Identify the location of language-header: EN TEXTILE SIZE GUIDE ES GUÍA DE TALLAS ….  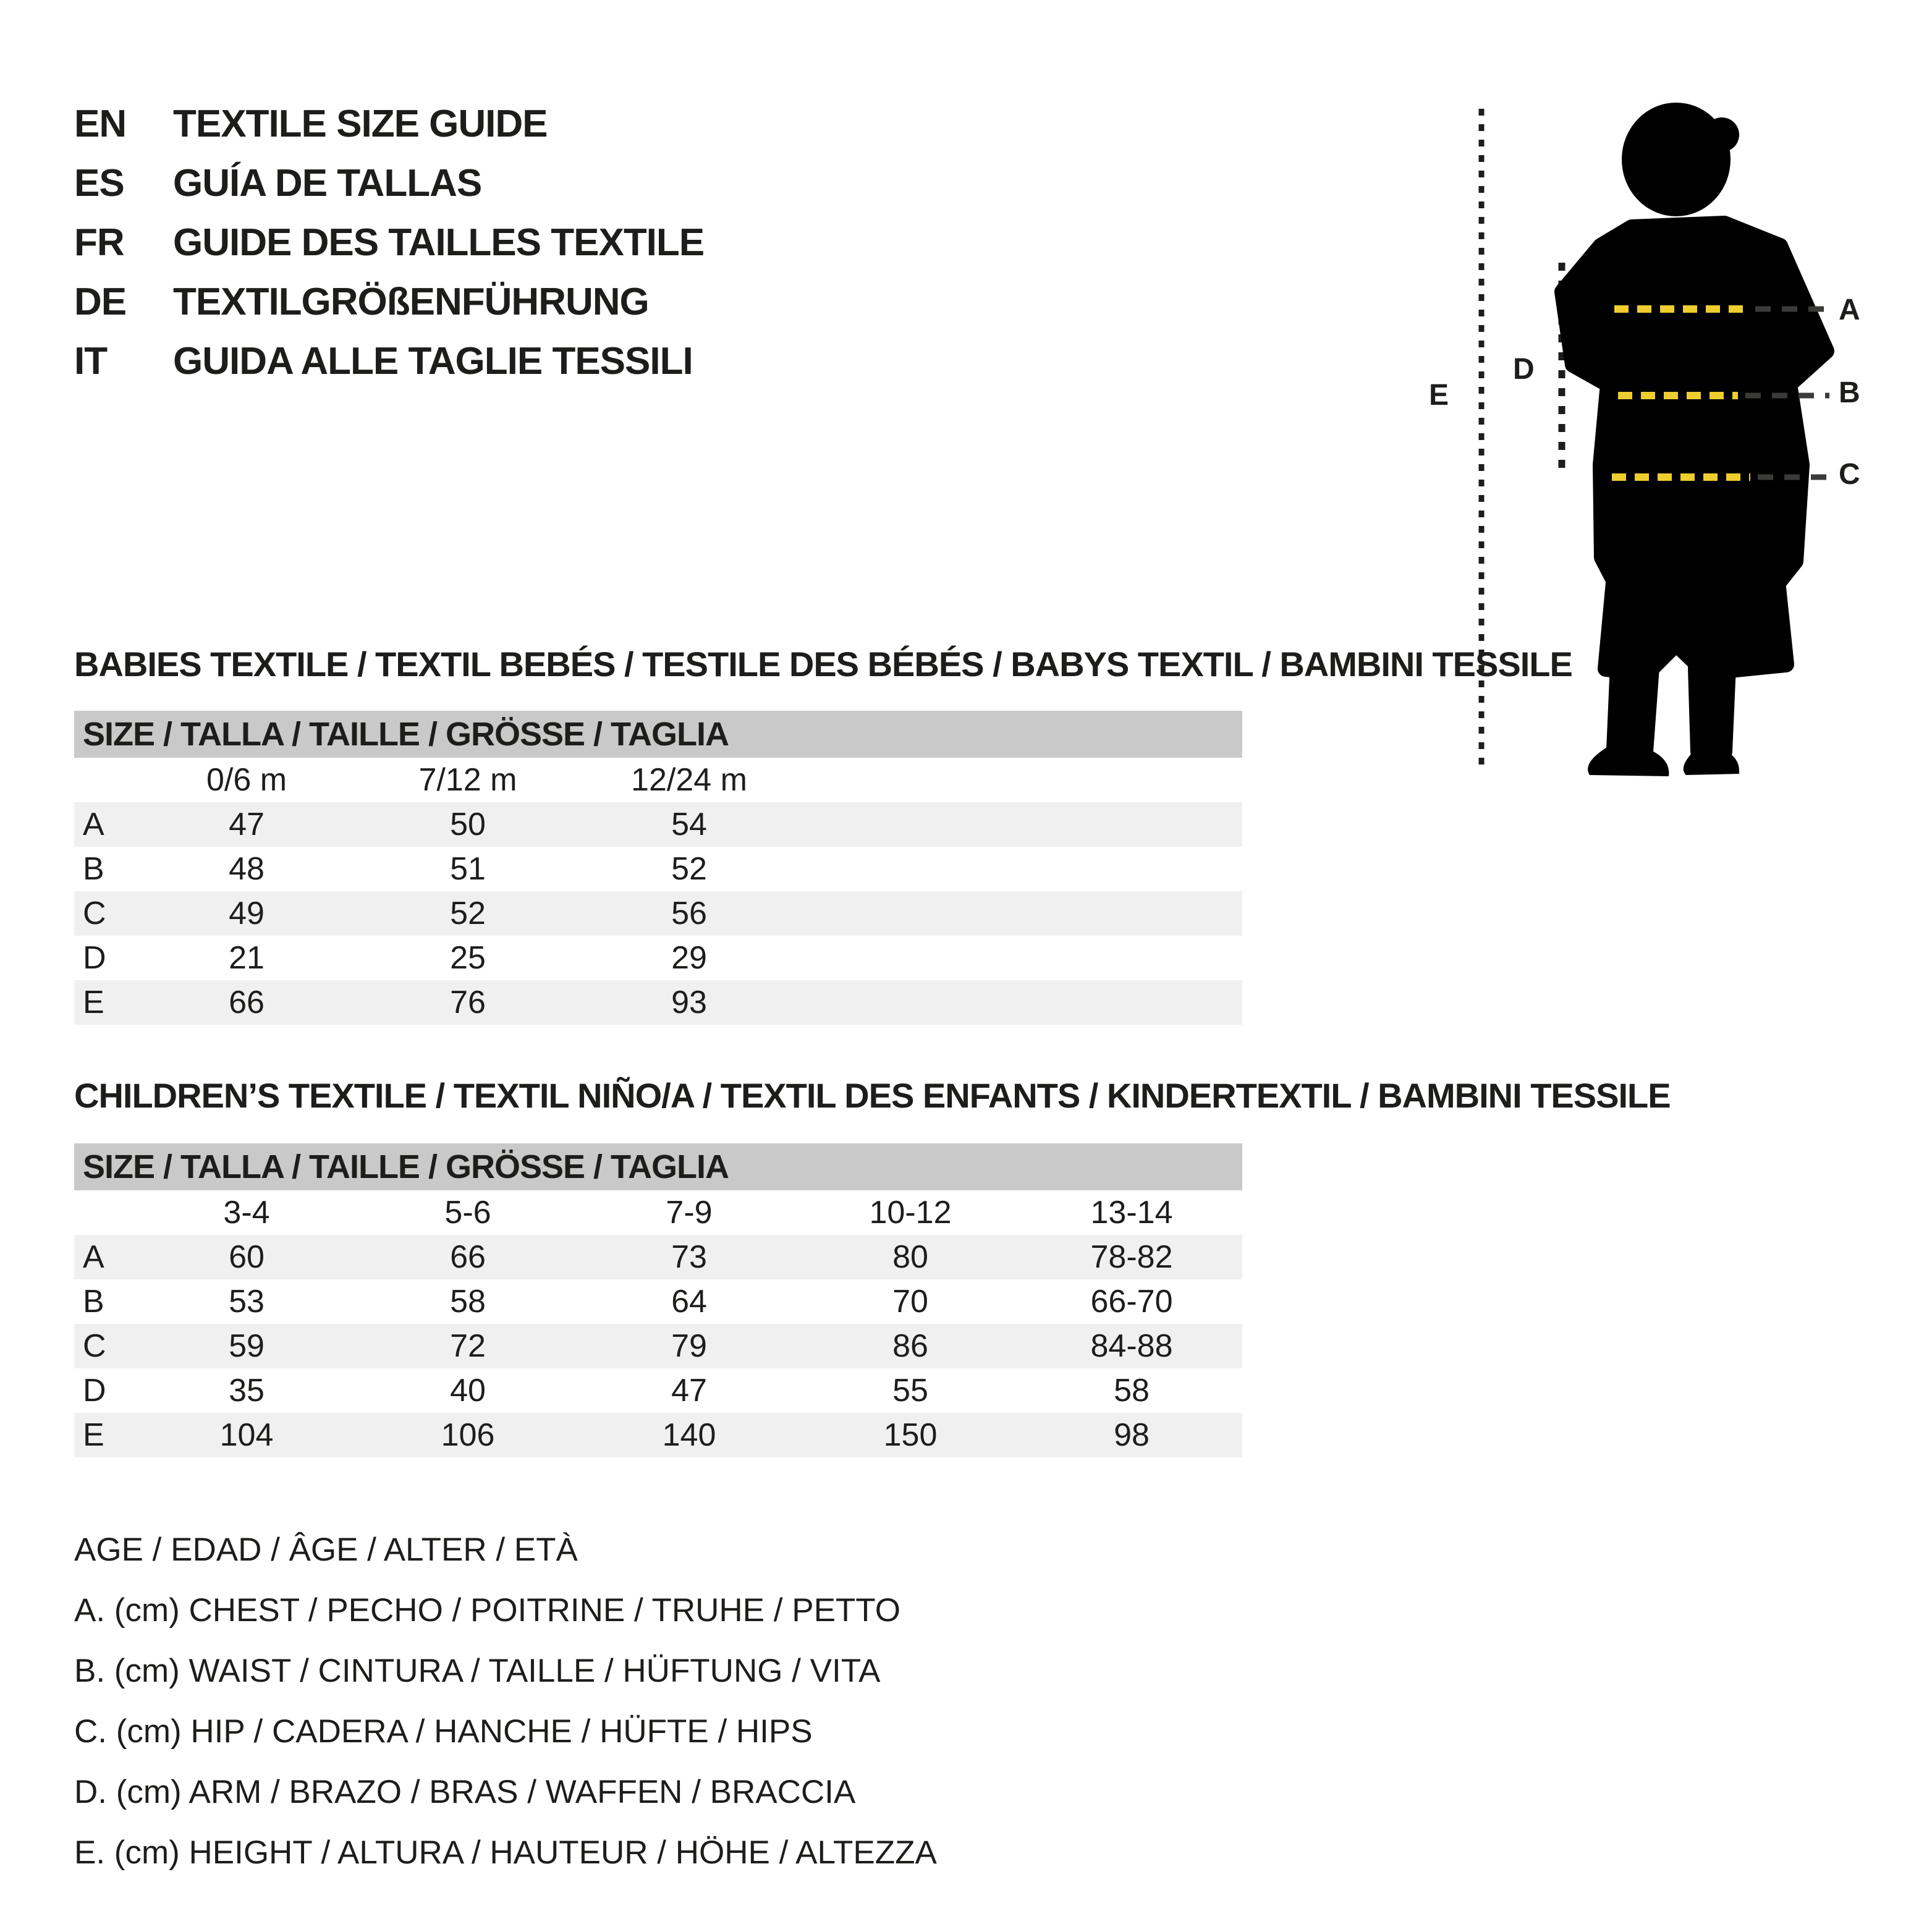
(389, 242).